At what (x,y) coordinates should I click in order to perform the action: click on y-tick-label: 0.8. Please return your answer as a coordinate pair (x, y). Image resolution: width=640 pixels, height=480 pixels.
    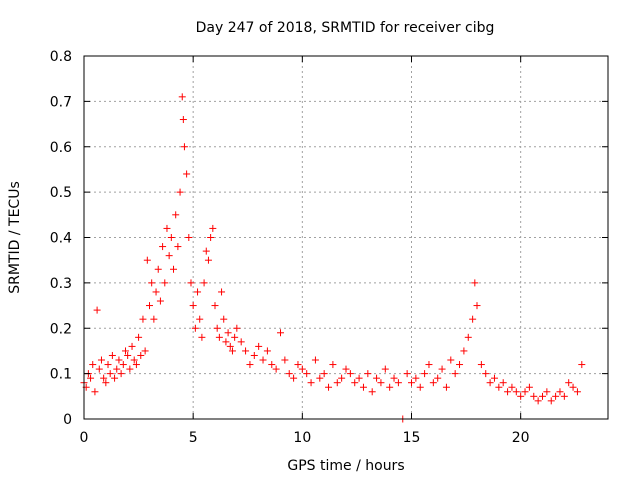
    Looking at the image, I should click on (61, 57).